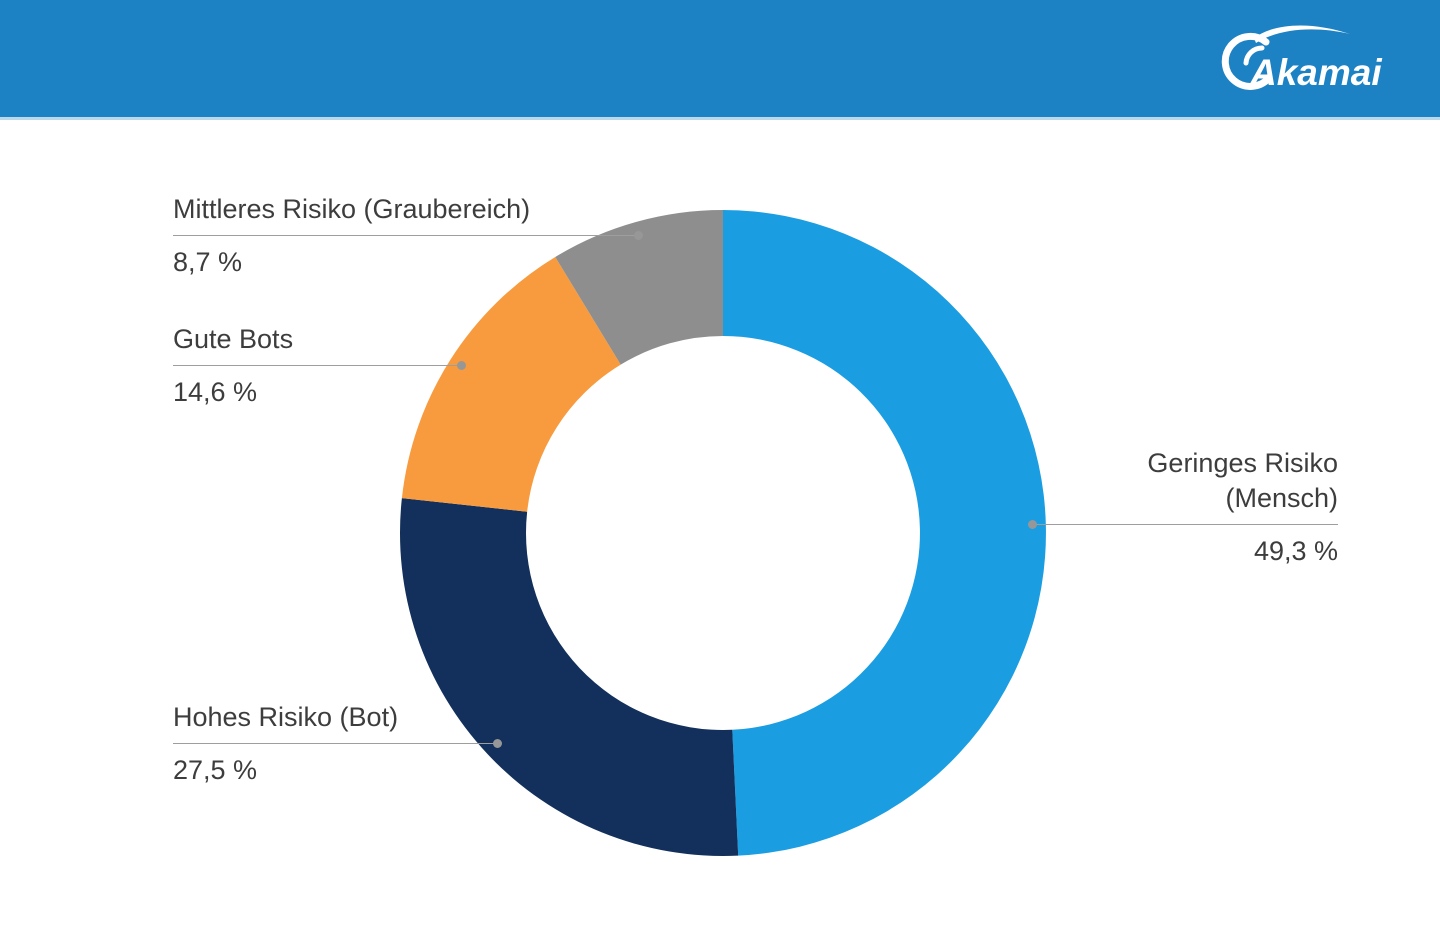 This screenshot has width=1440, height=925. What do you see at coordinates (286, 717) in the screenshot?
I see `callout-title: Hohes Risiko (Bot)` at bounding box center [286, 717].